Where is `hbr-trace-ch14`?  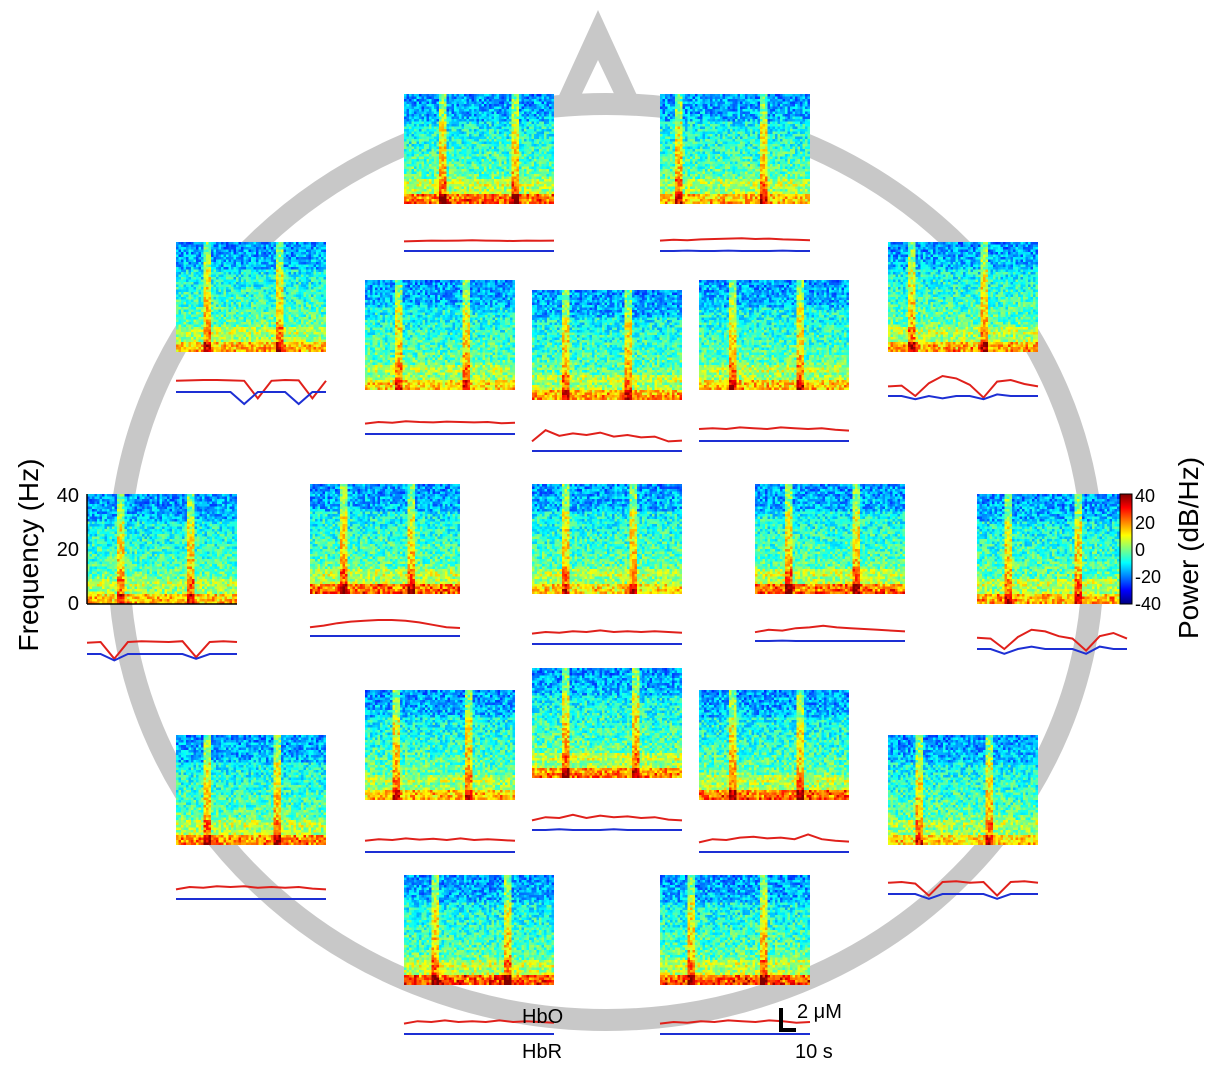 hbr-trace-ch14 is located at coordinates (607, 829).